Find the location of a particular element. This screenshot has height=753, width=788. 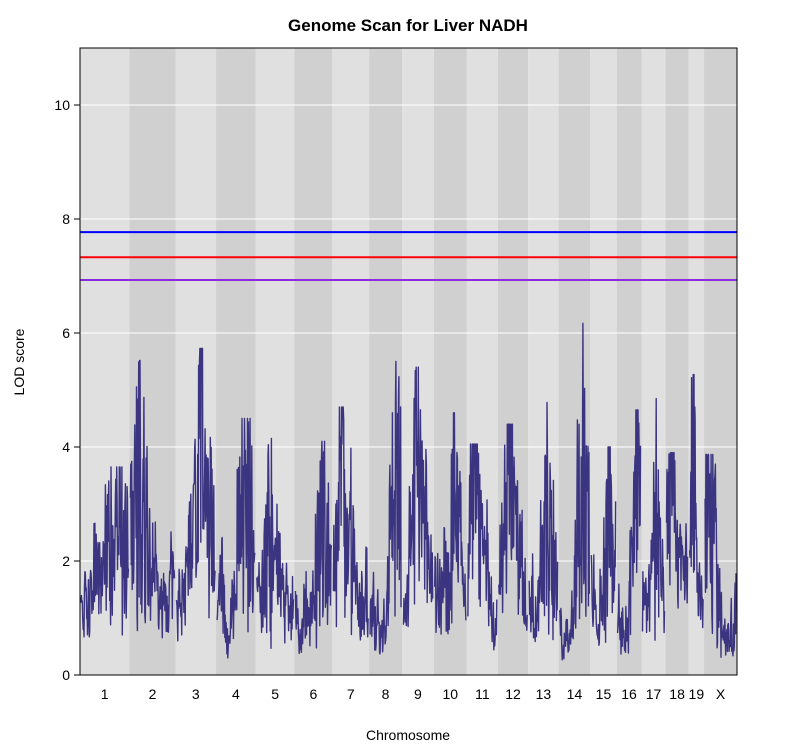

threshold-lines is located at coordinates (408, 256).